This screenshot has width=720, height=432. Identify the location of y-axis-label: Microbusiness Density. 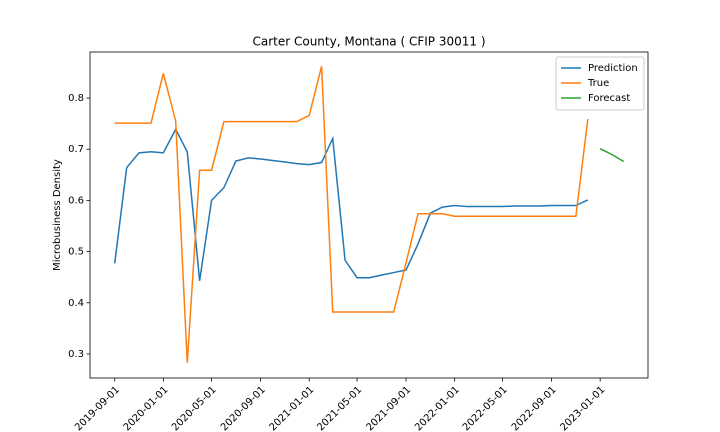
(57, 215).